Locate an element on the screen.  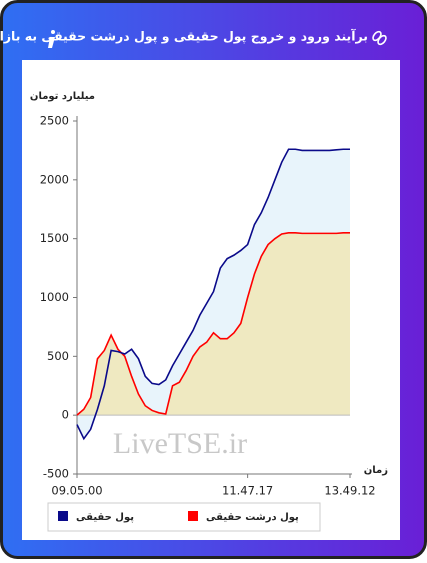
y-axis-label: میلیارد تومان is located at coordinates (62, 96).